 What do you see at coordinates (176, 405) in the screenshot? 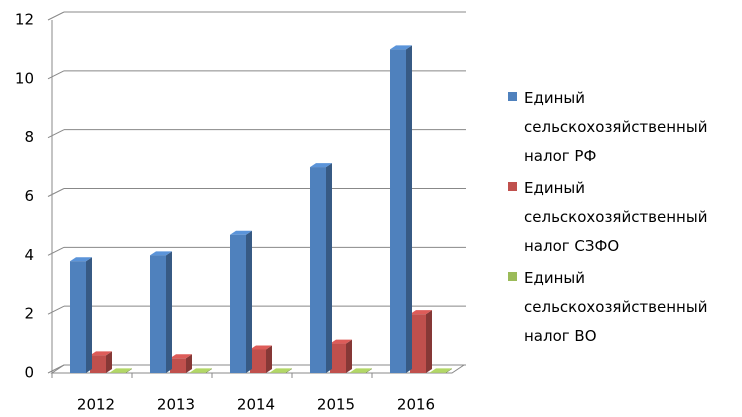
I see `x-tick-label: 2013` at bounding box center [176, 405].